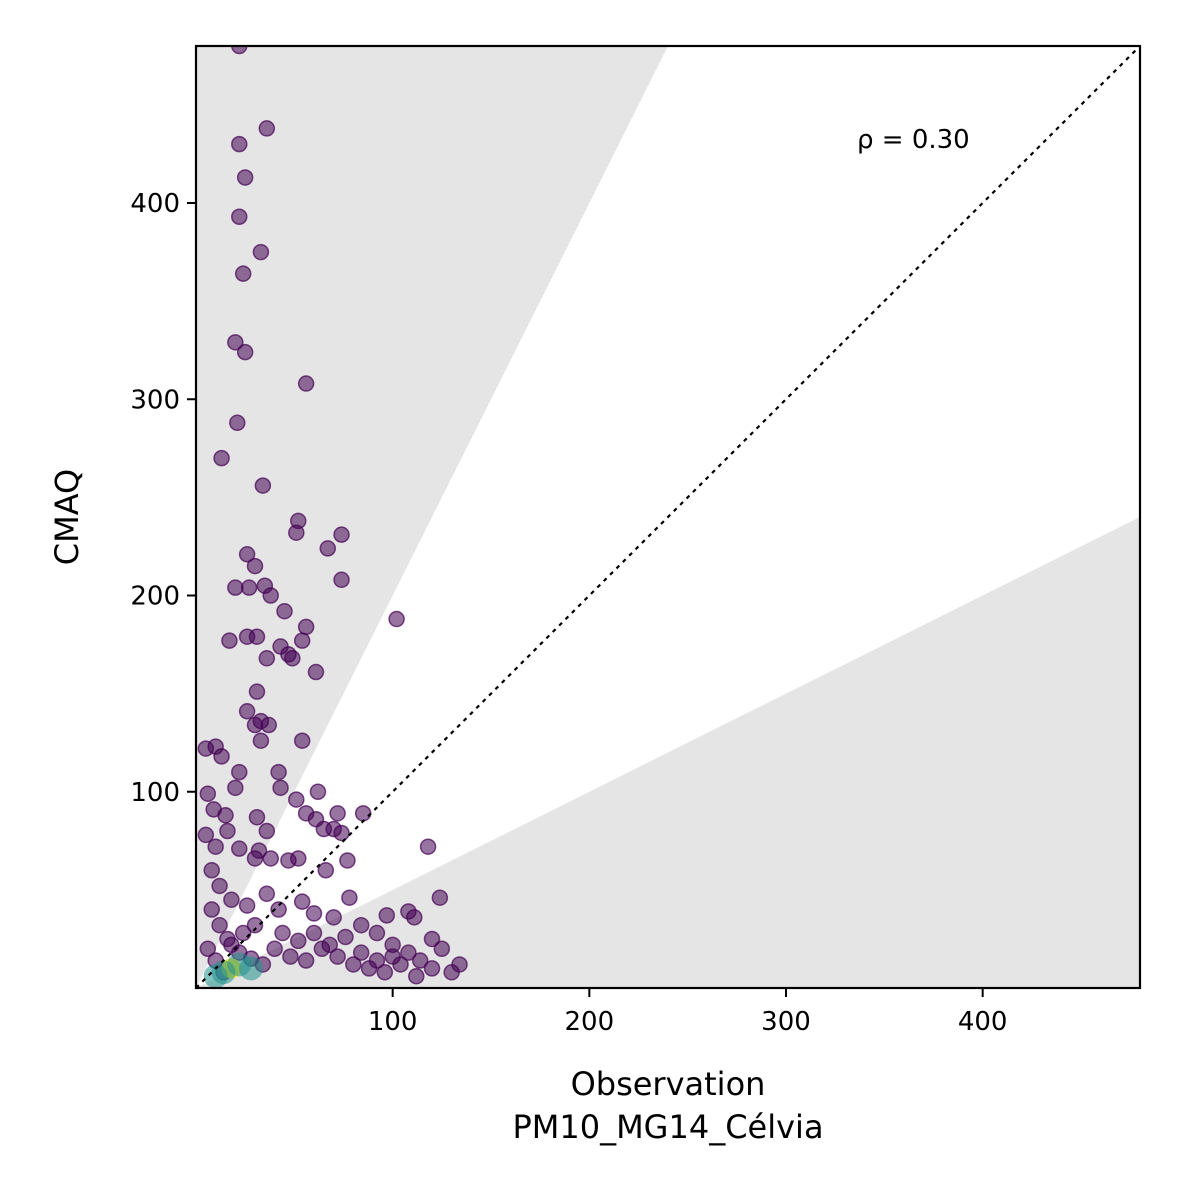  I want to click on density-layer, so click(233, 970).